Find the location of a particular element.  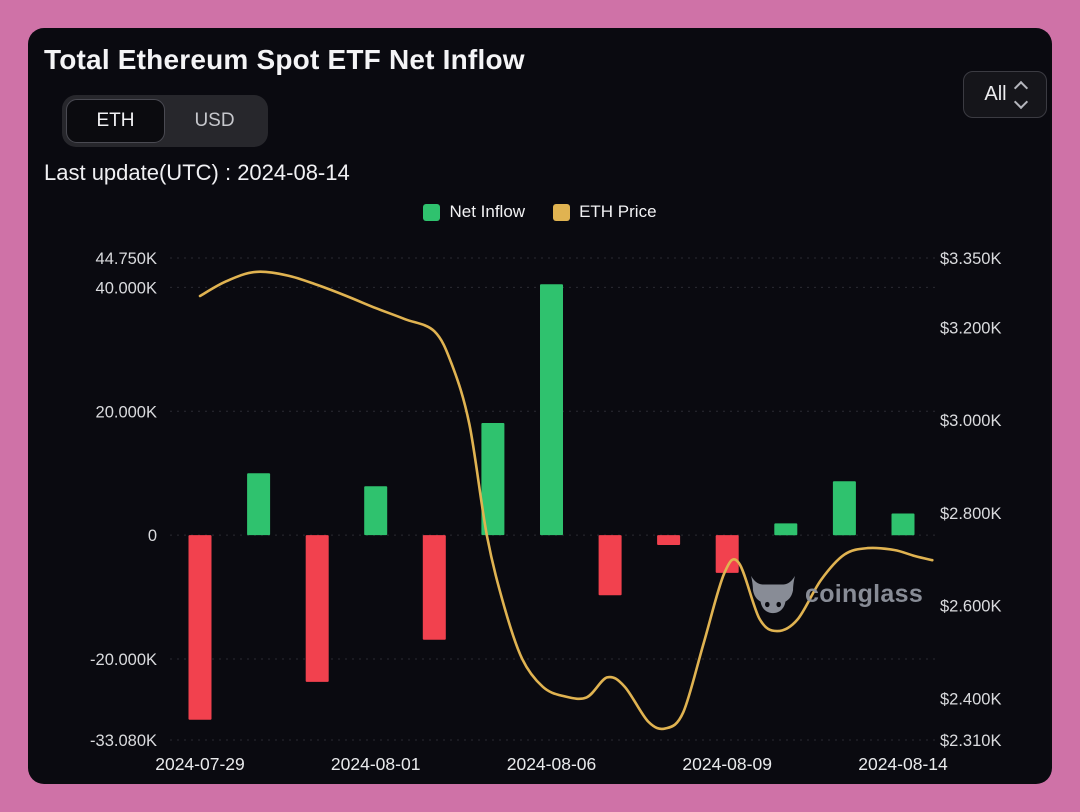

toggle-eth: ETH is located at coordinates (115, 121).